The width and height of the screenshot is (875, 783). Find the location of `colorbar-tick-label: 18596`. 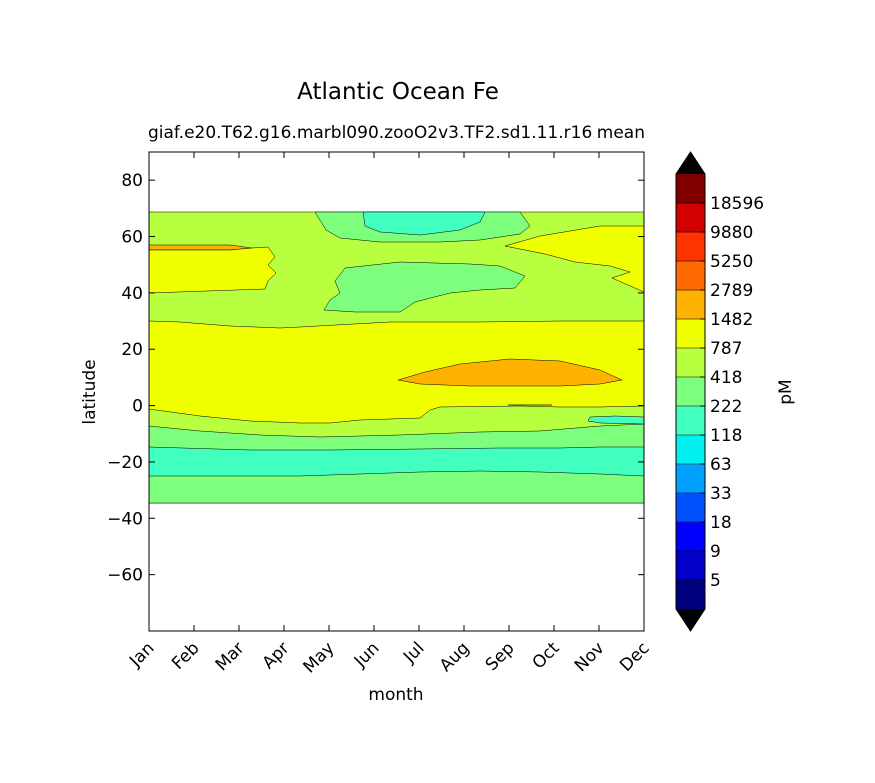

colorbar-tick-label: 18596 is located at coordinates (737, 204).